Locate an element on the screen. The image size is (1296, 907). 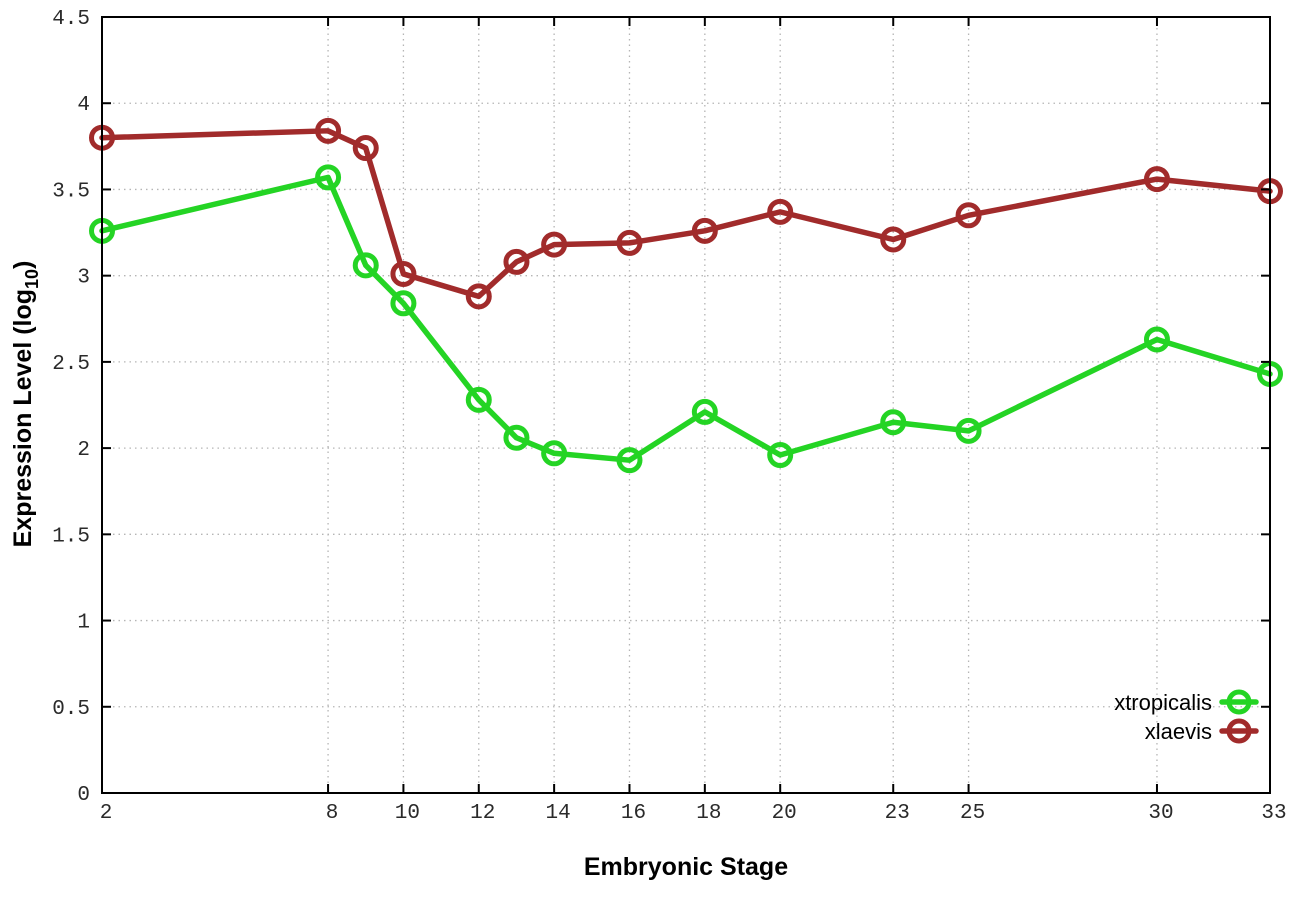
y-tick-label: 1 is located at coordinates (83, 623).